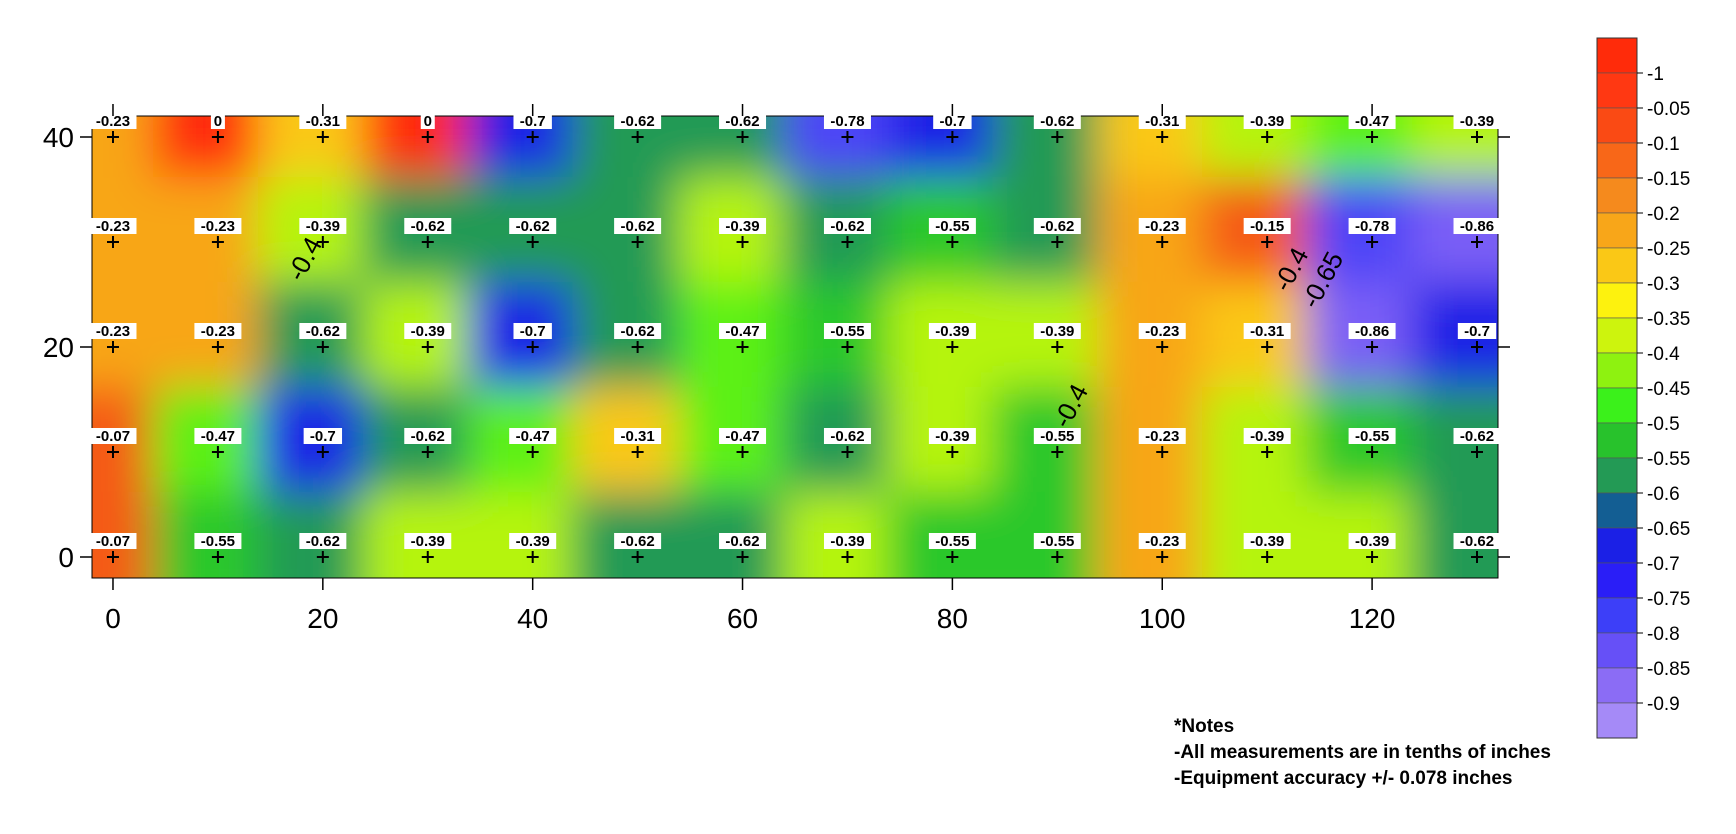 The height and width of the screenshot is (834, 1736). I want to click on measurement-point: -0.07, so click(113, 548).